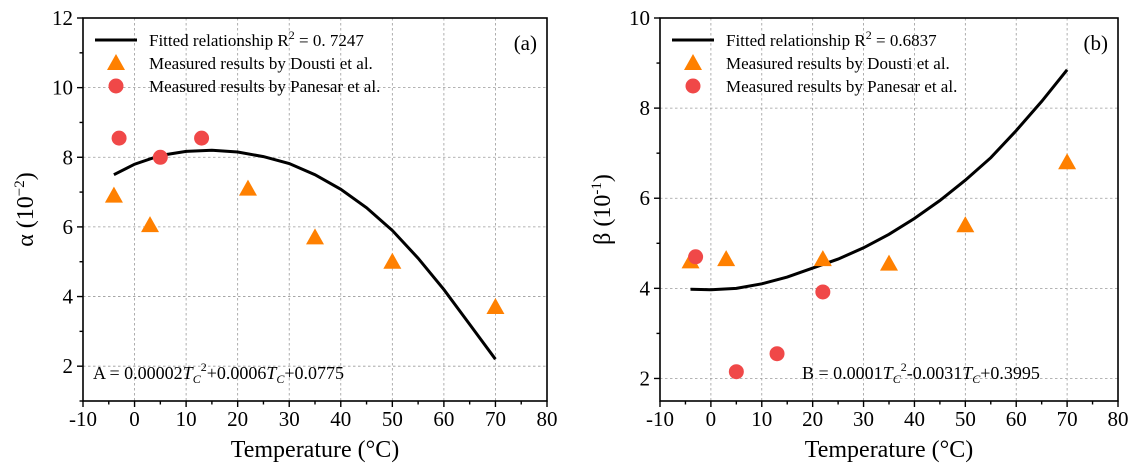  I want to click on y-axis-label: β (10-1), so click(602, 209).